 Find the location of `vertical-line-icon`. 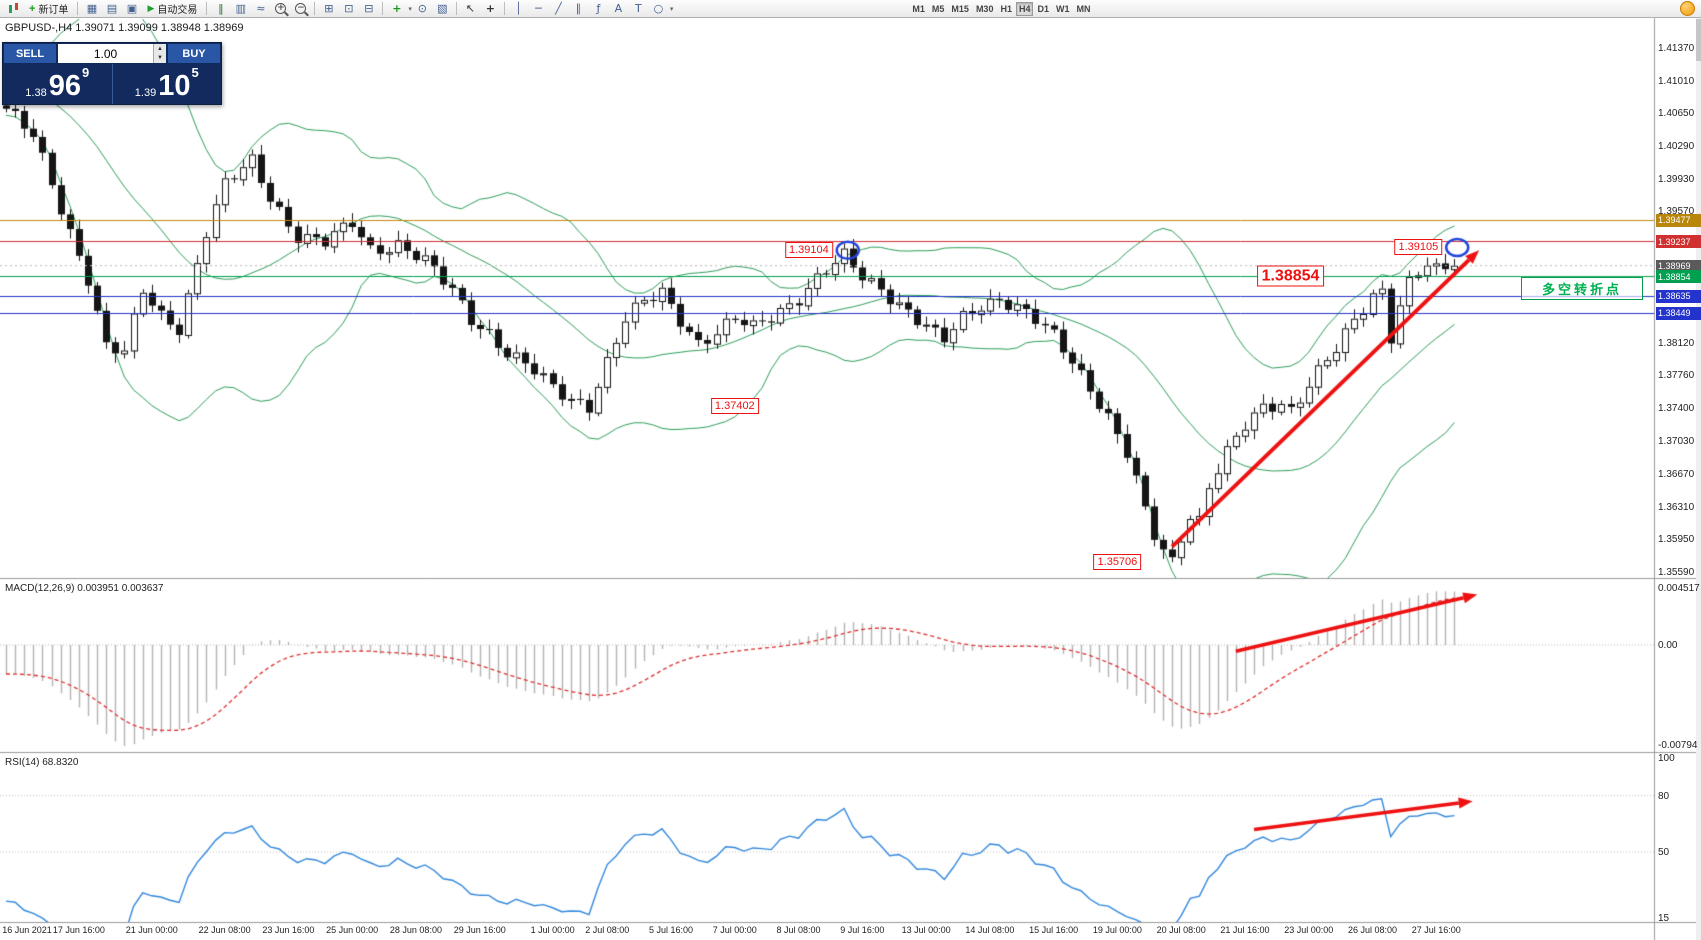

vertical-line-icon is located at coordinates (518, 8).